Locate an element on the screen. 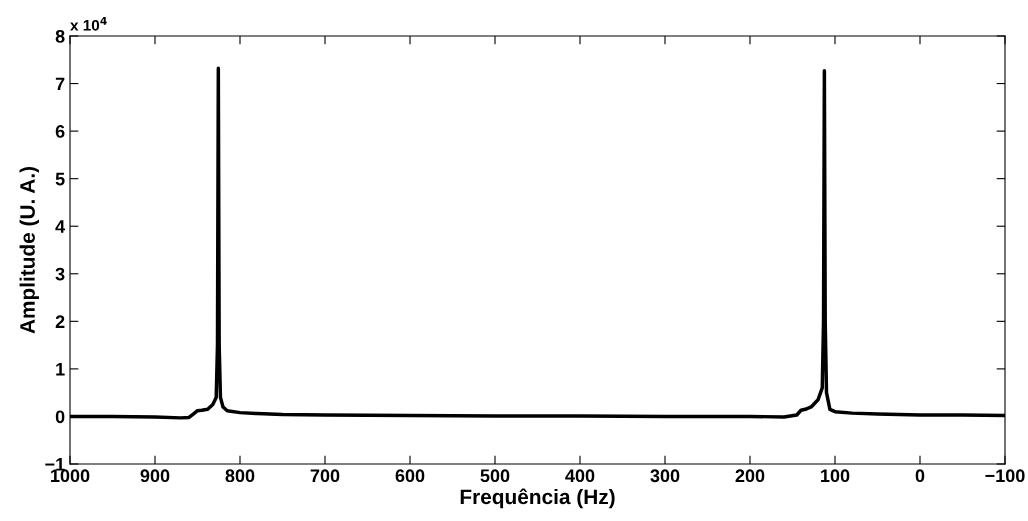 The width and height of the screenshot is (1028, 521). y-tick-label: 6 is located at coordinates (60, 131).